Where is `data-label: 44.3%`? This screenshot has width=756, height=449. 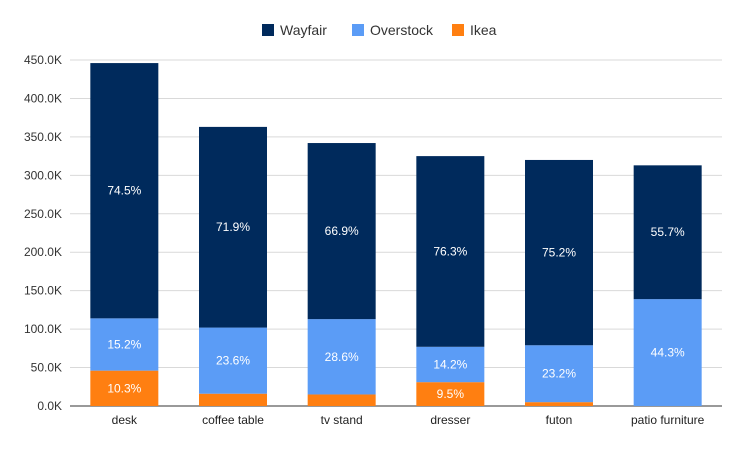 data-label: 44.3% is located at coordinates (668, 353).